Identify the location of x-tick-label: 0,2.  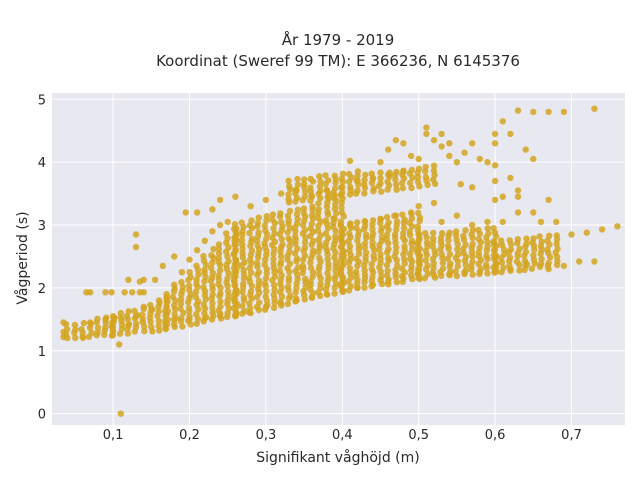
(189, 435).